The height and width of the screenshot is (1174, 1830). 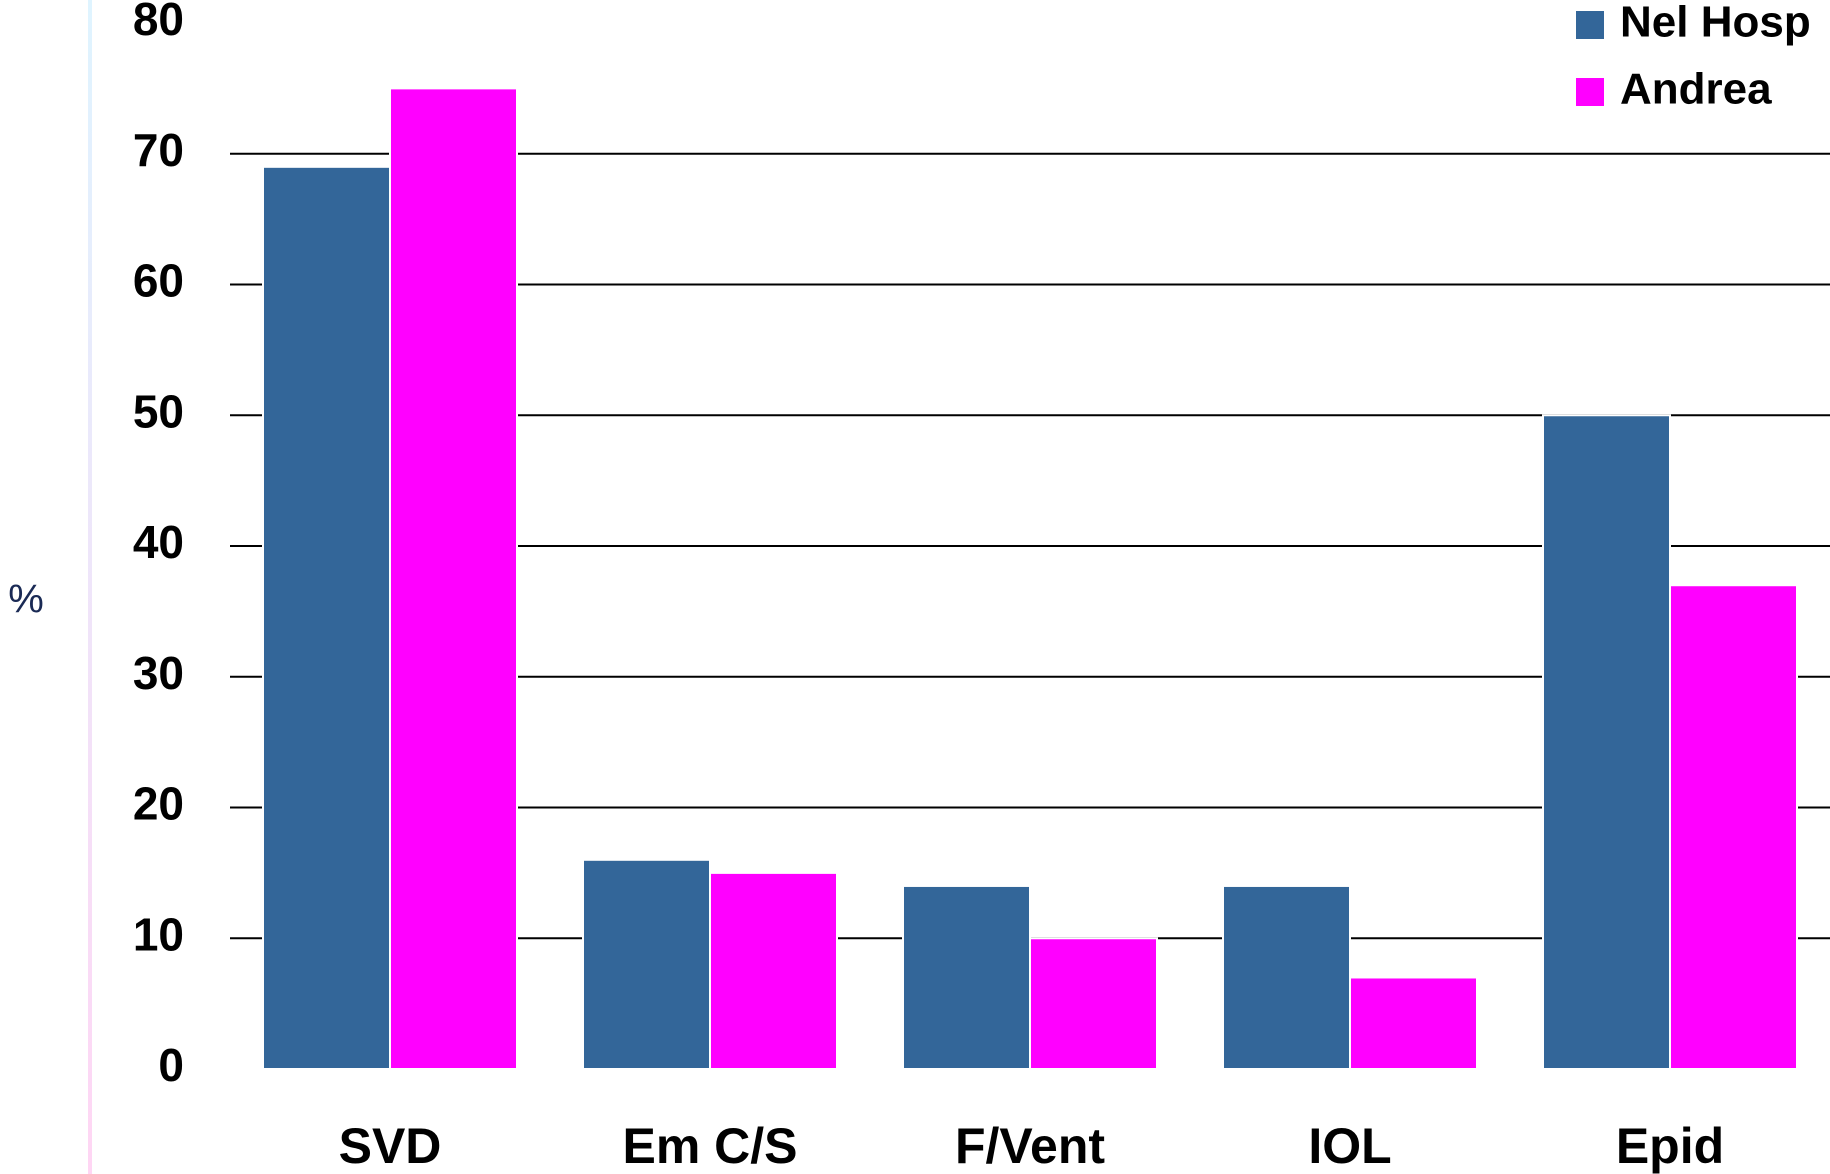 What do you see at coordinates (158, 934) in the screenshot?
I see `y-tick-label: 10` at bounding box center [158, 934].